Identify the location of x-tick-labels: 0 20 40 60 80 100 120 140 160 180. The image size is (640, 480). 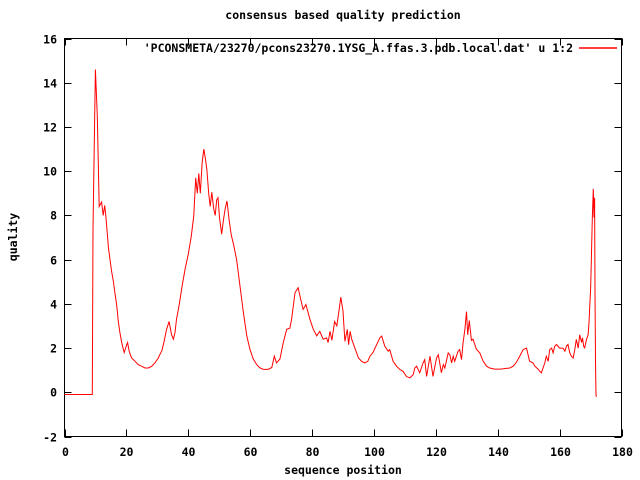
(347, 452).